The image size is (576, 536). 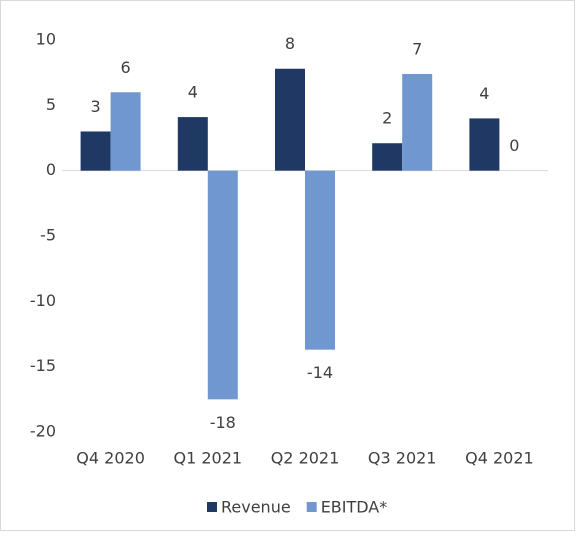 I want to click on data-label: 3, so click(x=96, y=106).